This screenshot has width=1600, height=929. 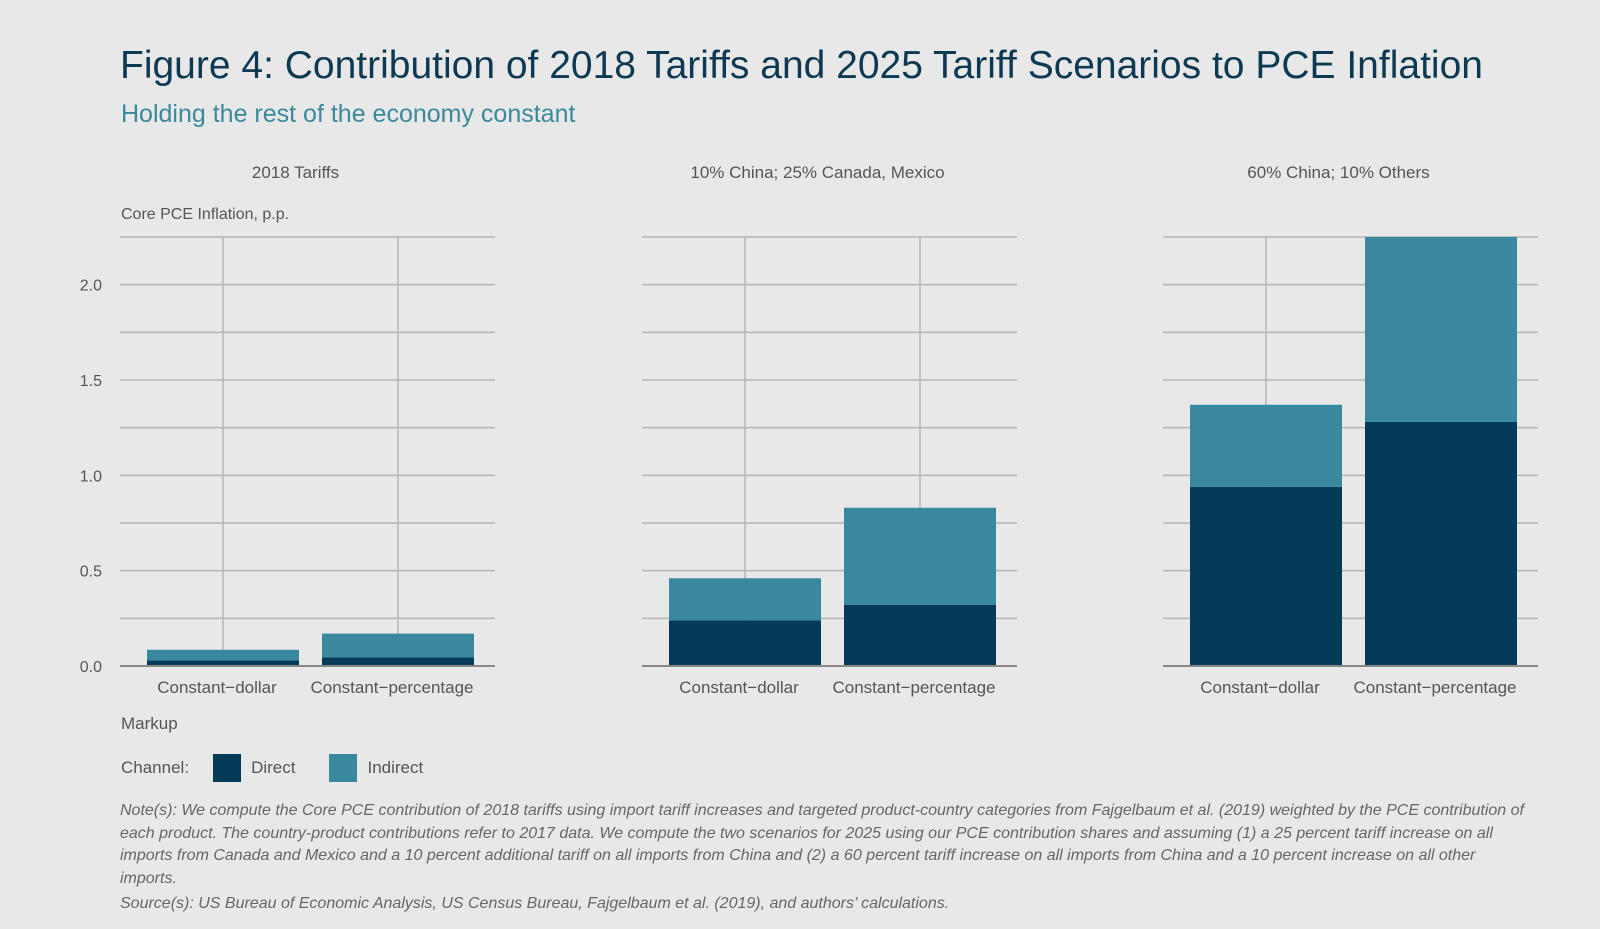 I want to click on y-axis-label: Core PCE Inflation, p.p., so click(x=205, y=214).